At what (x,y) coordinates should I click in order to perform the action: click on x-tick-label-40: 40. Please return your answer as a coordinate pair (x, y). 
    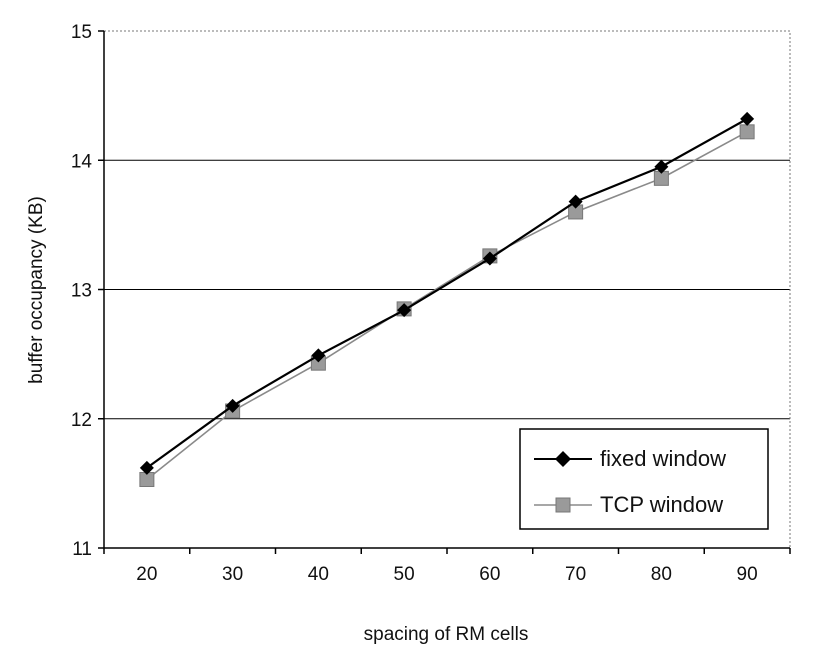
    Looking at the image, I should click on (318, 574).